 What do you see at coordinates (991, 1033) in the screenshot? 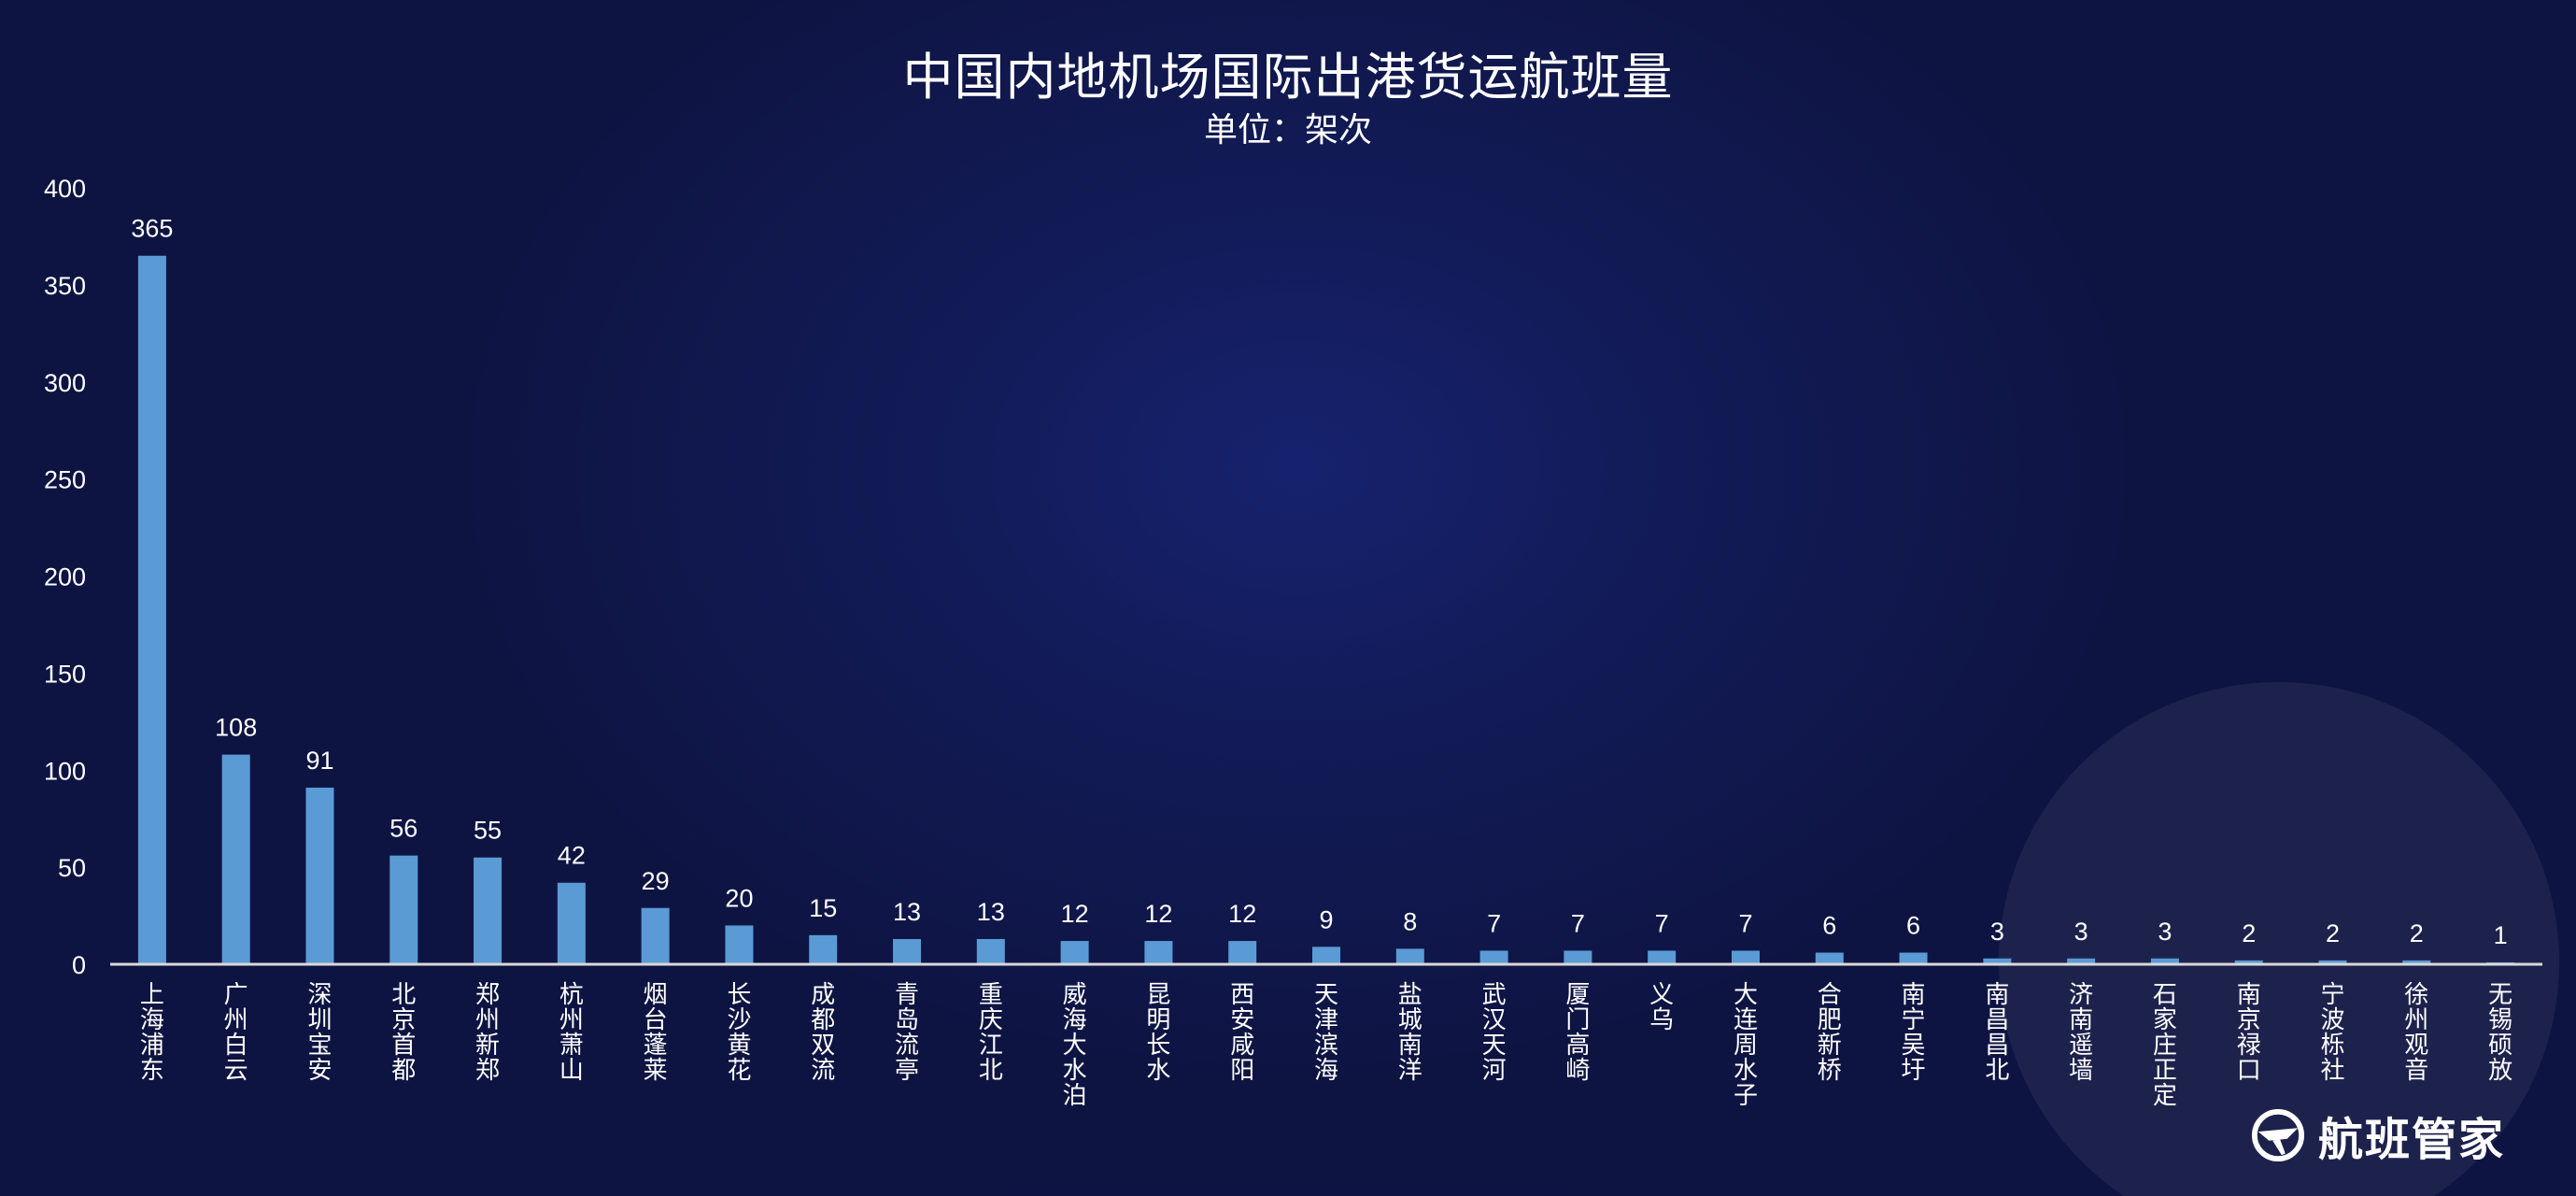
I see `x-tick-label: 重庆江北` at bounding box center [991, 1033].